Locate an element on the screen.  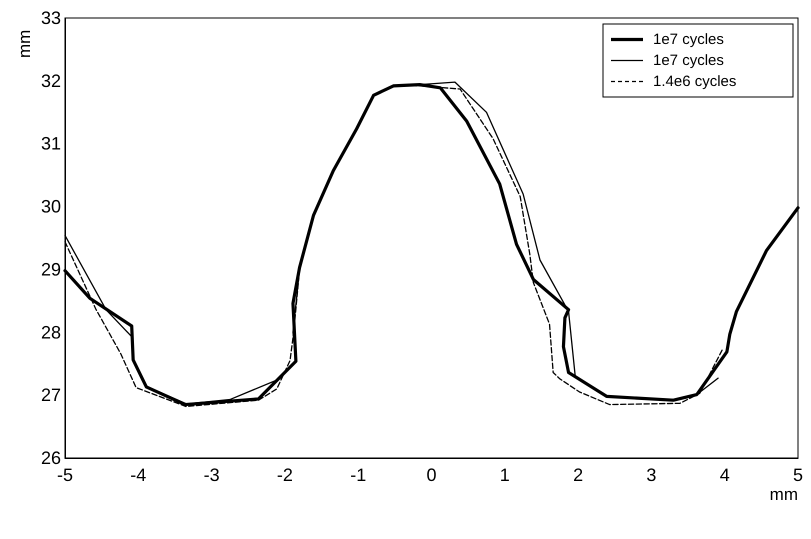
x-tick-label: 3 is located at coordinates (651, 475).